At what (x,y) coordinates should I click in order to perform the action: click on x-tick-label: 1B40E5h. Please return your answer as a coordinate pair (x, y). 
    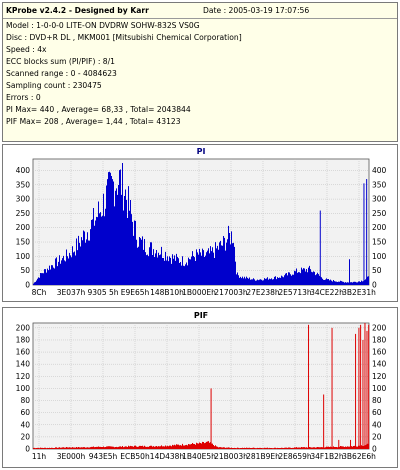
    Looking at the image, I should click on (199, 456).